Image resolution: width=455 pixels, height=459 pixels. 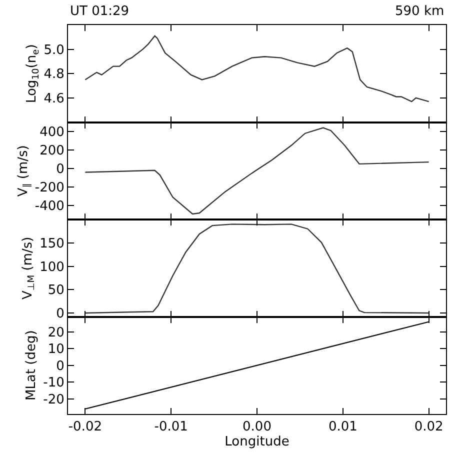 What do you see at coordinates (52, 244) in the screenshot?
I see `y-tick-label: 150` at bounding box center [52, 244].